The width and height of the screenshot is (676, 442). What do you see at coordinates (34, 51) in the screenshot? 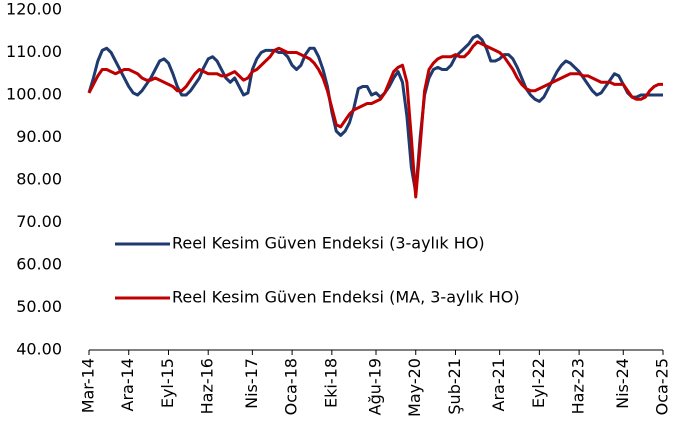
I see `y-tick-label: 110.00` at bounding box center [34, 51].